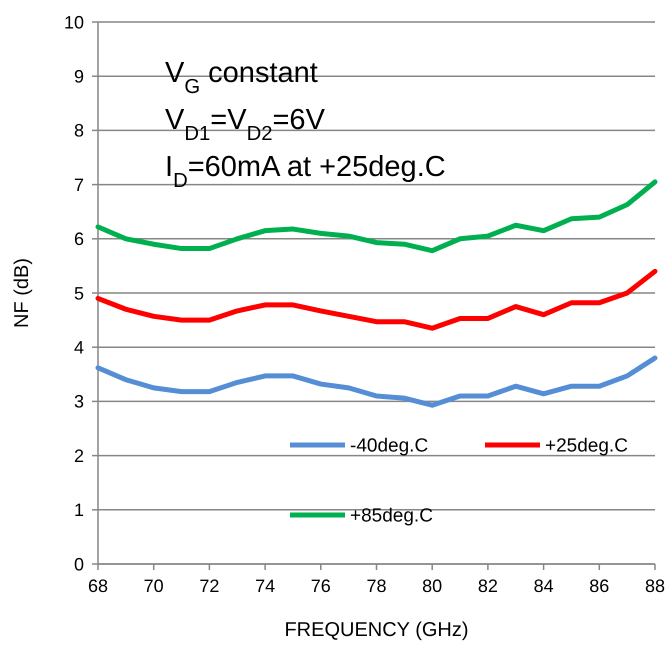  Describe the element at coordinates (79, 402) in the screenshot. I see `y-tick-label: 3` at that location.